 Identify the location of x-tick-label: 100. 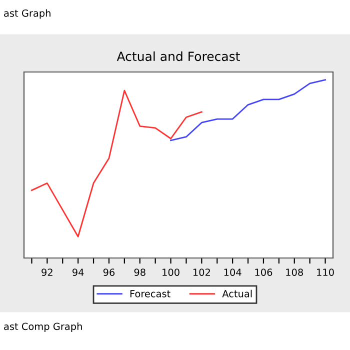
(171, 272).